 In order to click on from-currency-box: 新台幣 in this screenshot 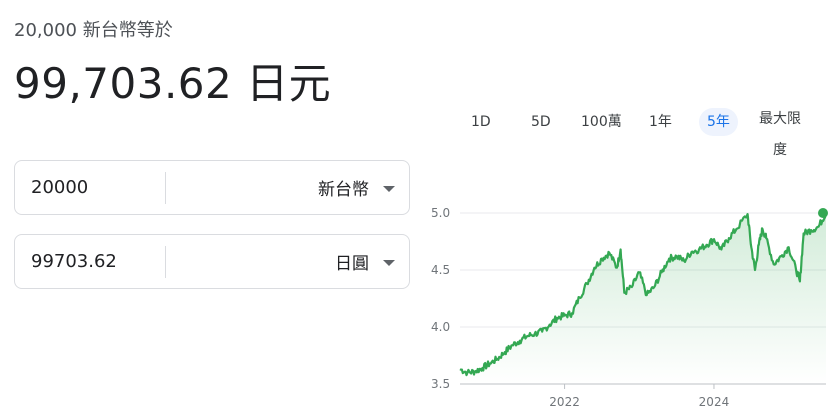, I will do `click(212, 187)`.